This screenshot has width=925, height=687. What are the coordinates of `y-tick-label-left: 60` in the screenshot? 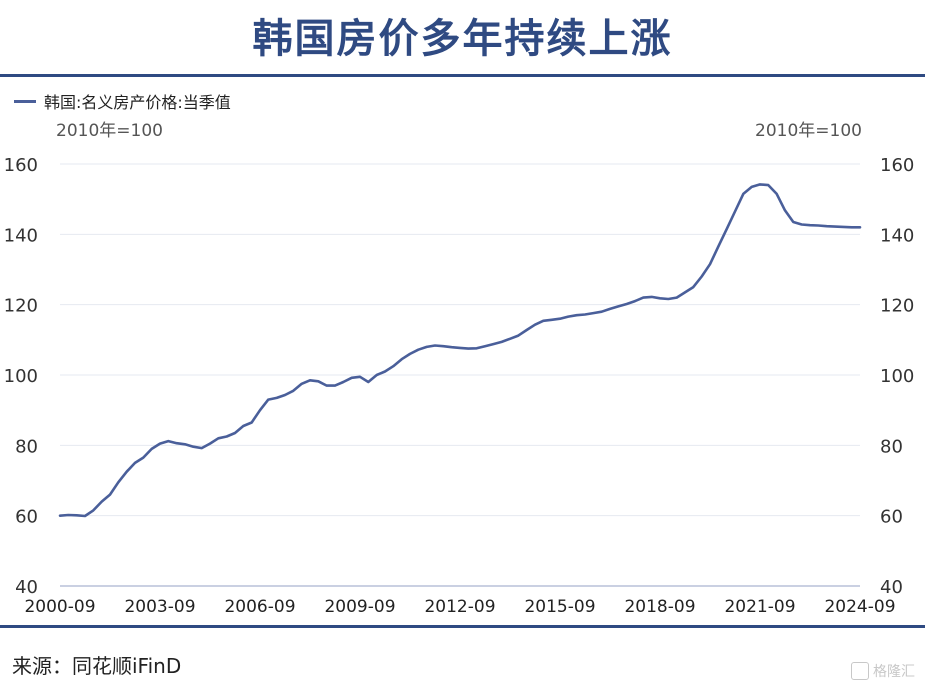 It's located at (26, 517).